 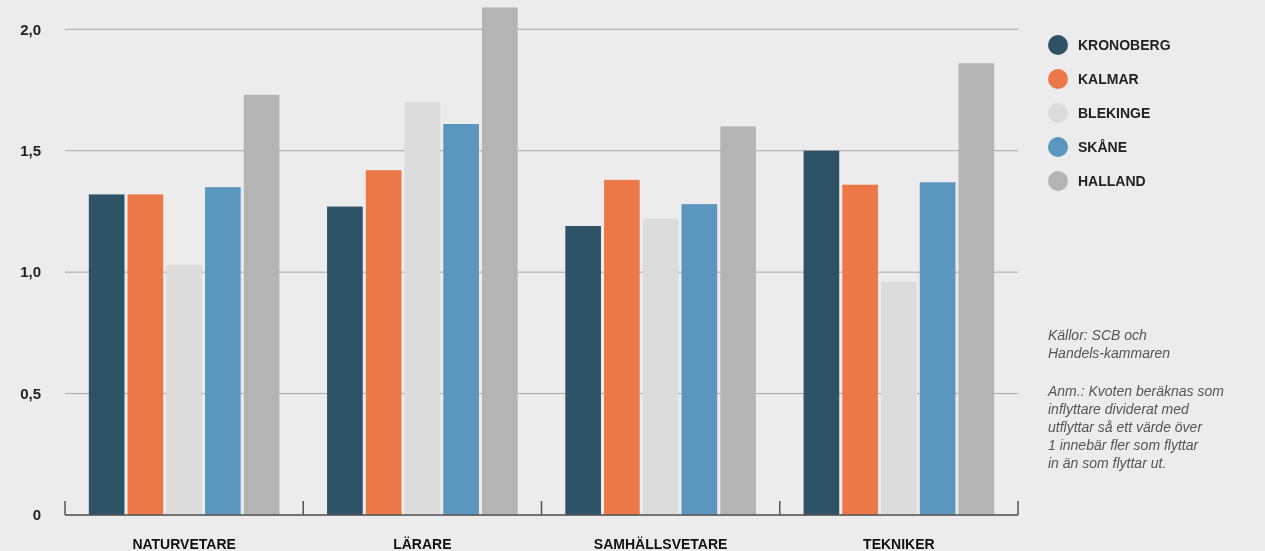 I want to click on legend-label: SKÅNE, so click(x=1103, y=146).